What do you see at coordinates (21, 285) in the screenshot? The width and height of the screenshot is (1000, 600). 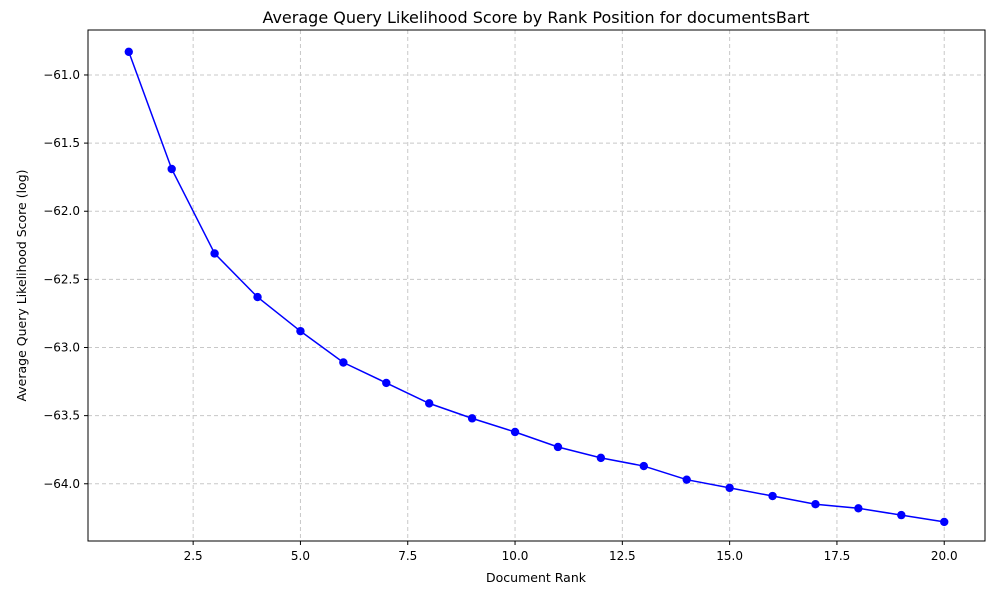 I see `y-axis-label: Average Query Likelihood Score (log)` at bounding box center [21, 285].